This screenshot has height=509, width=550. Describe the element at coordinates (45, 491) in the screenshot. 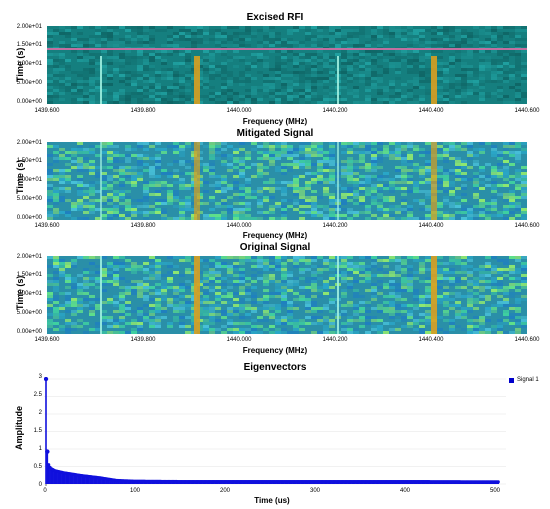

I see `x-tick: 0` at that location.